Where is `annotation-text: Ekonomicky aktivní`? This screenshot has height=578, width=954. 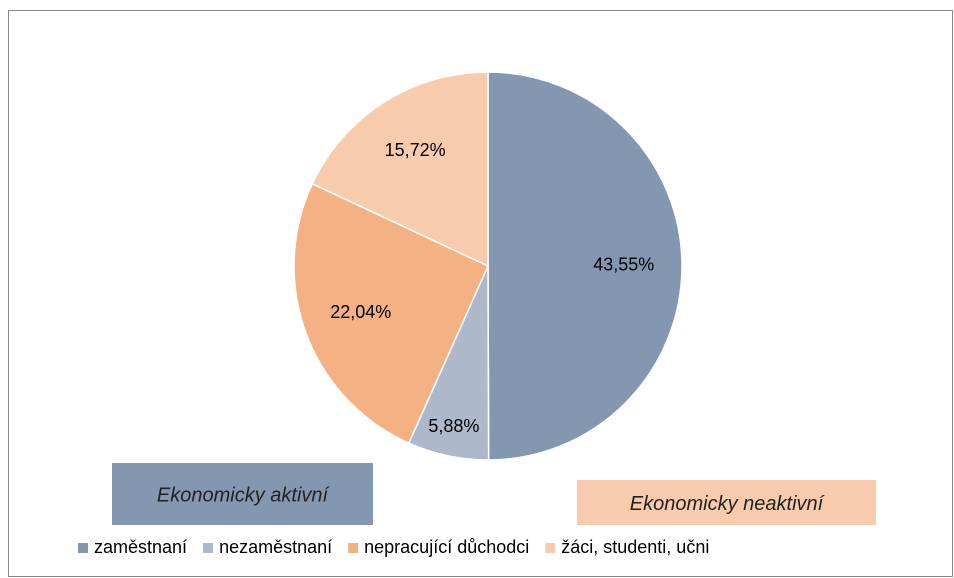
annotation-text: Ekonomicky aktivní is located at coordinates (244, 495).